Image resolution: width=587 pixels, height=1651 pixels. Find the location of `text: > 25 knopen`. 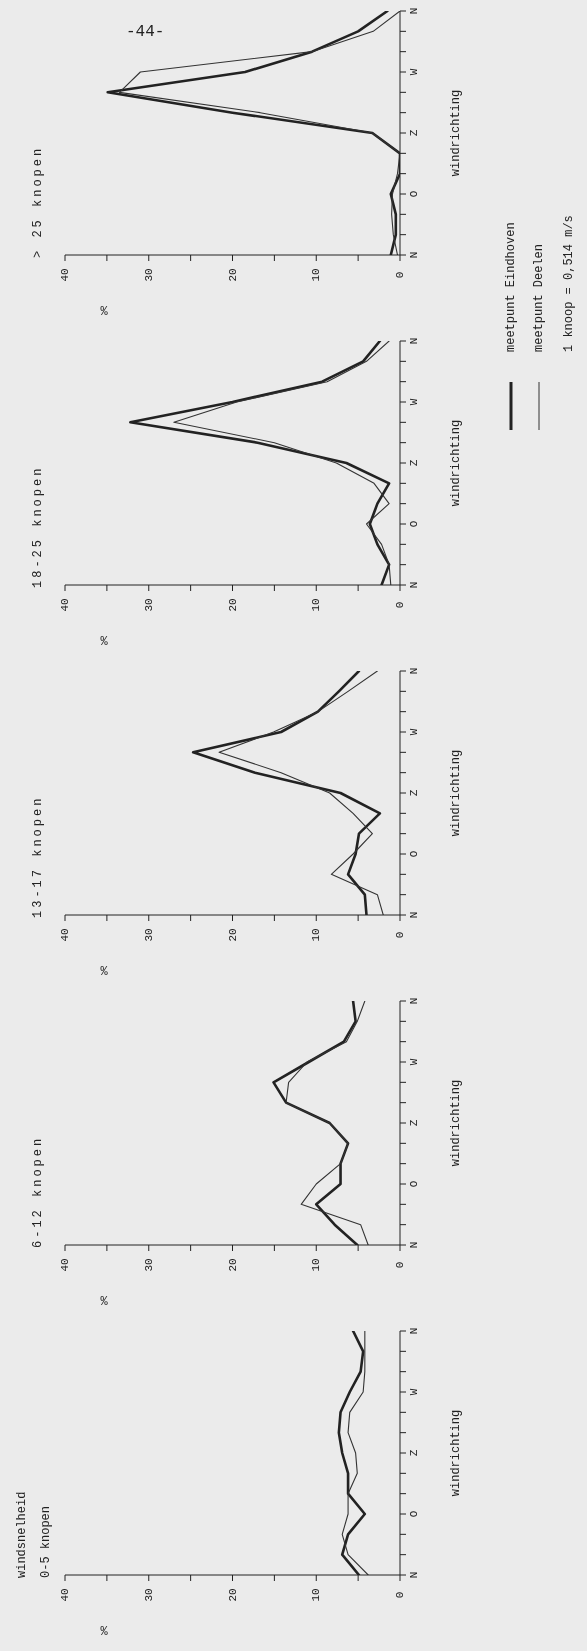

text: > 25 knopen is located at coordinates (38, 201).